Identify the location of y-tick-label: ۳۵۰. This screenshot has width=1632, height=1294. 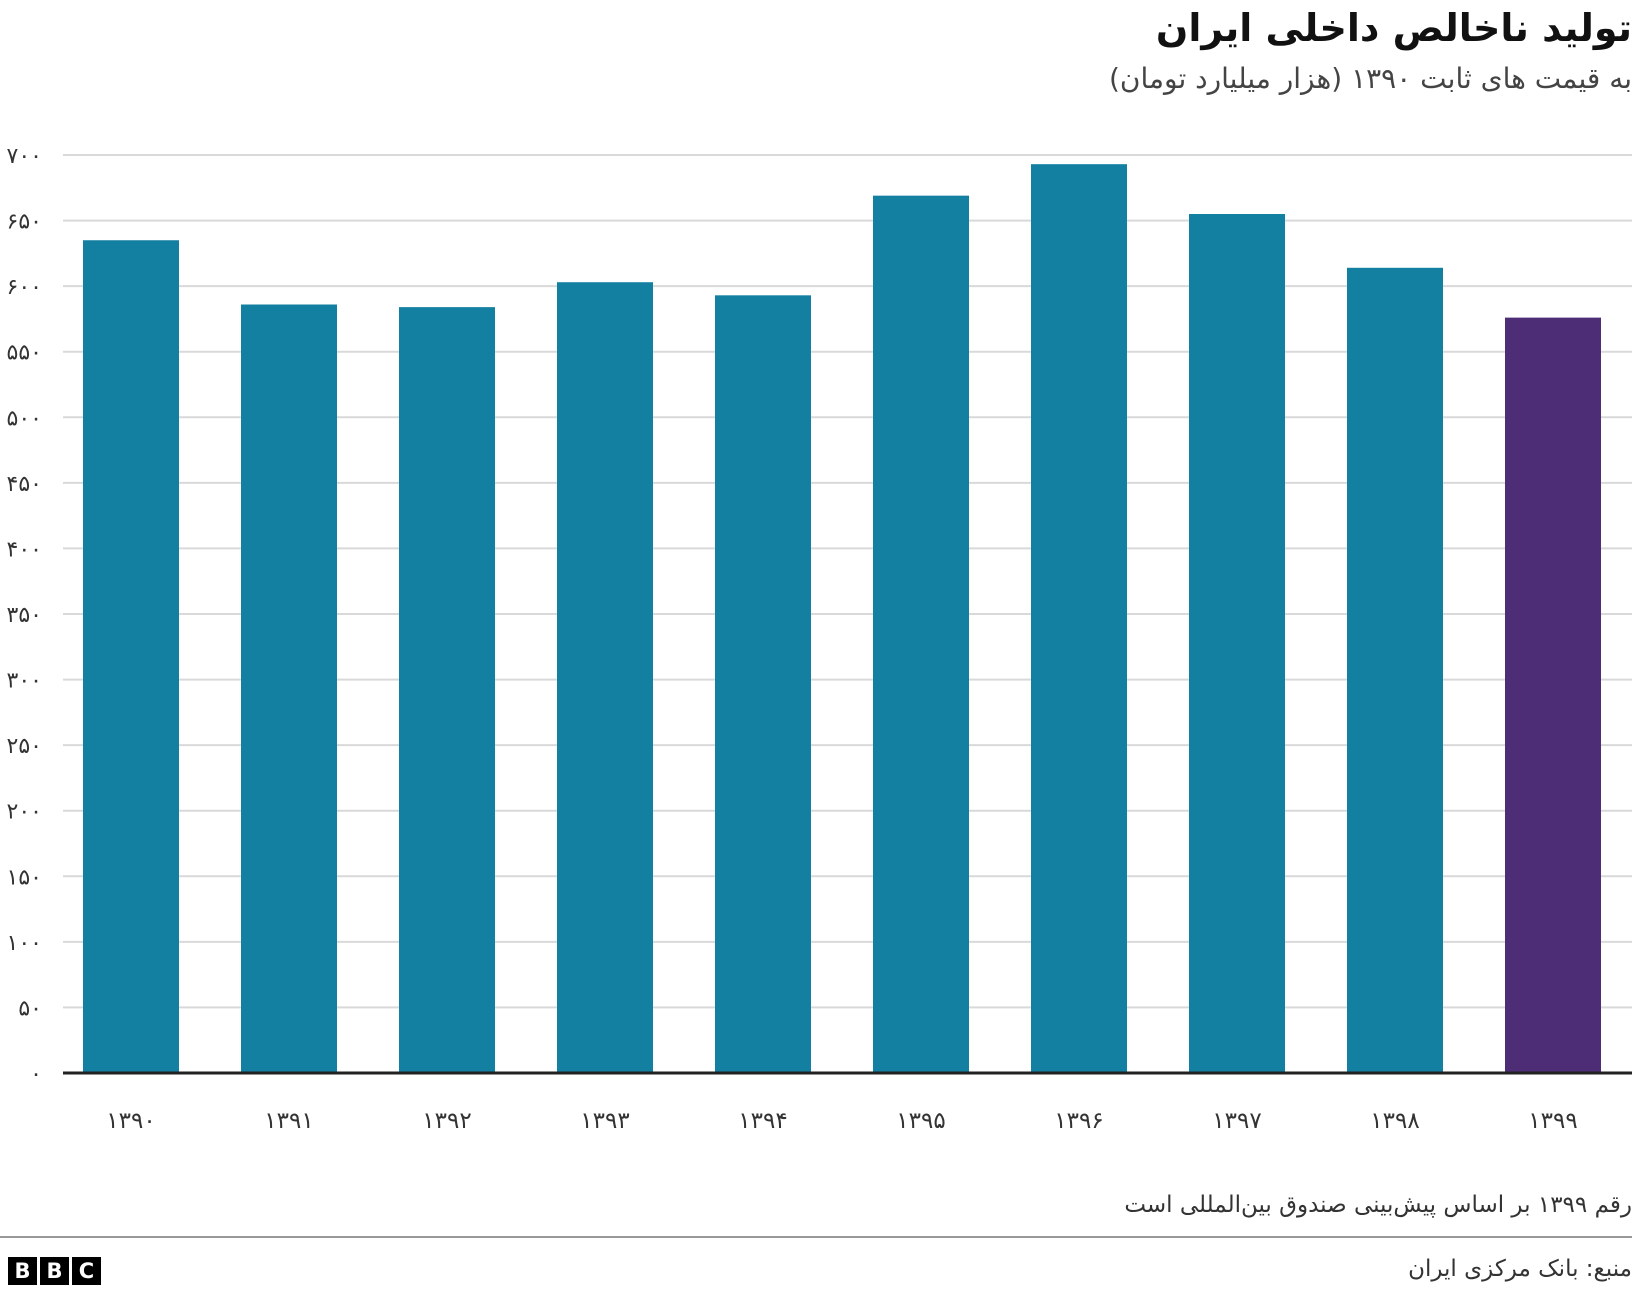
(24, 615).